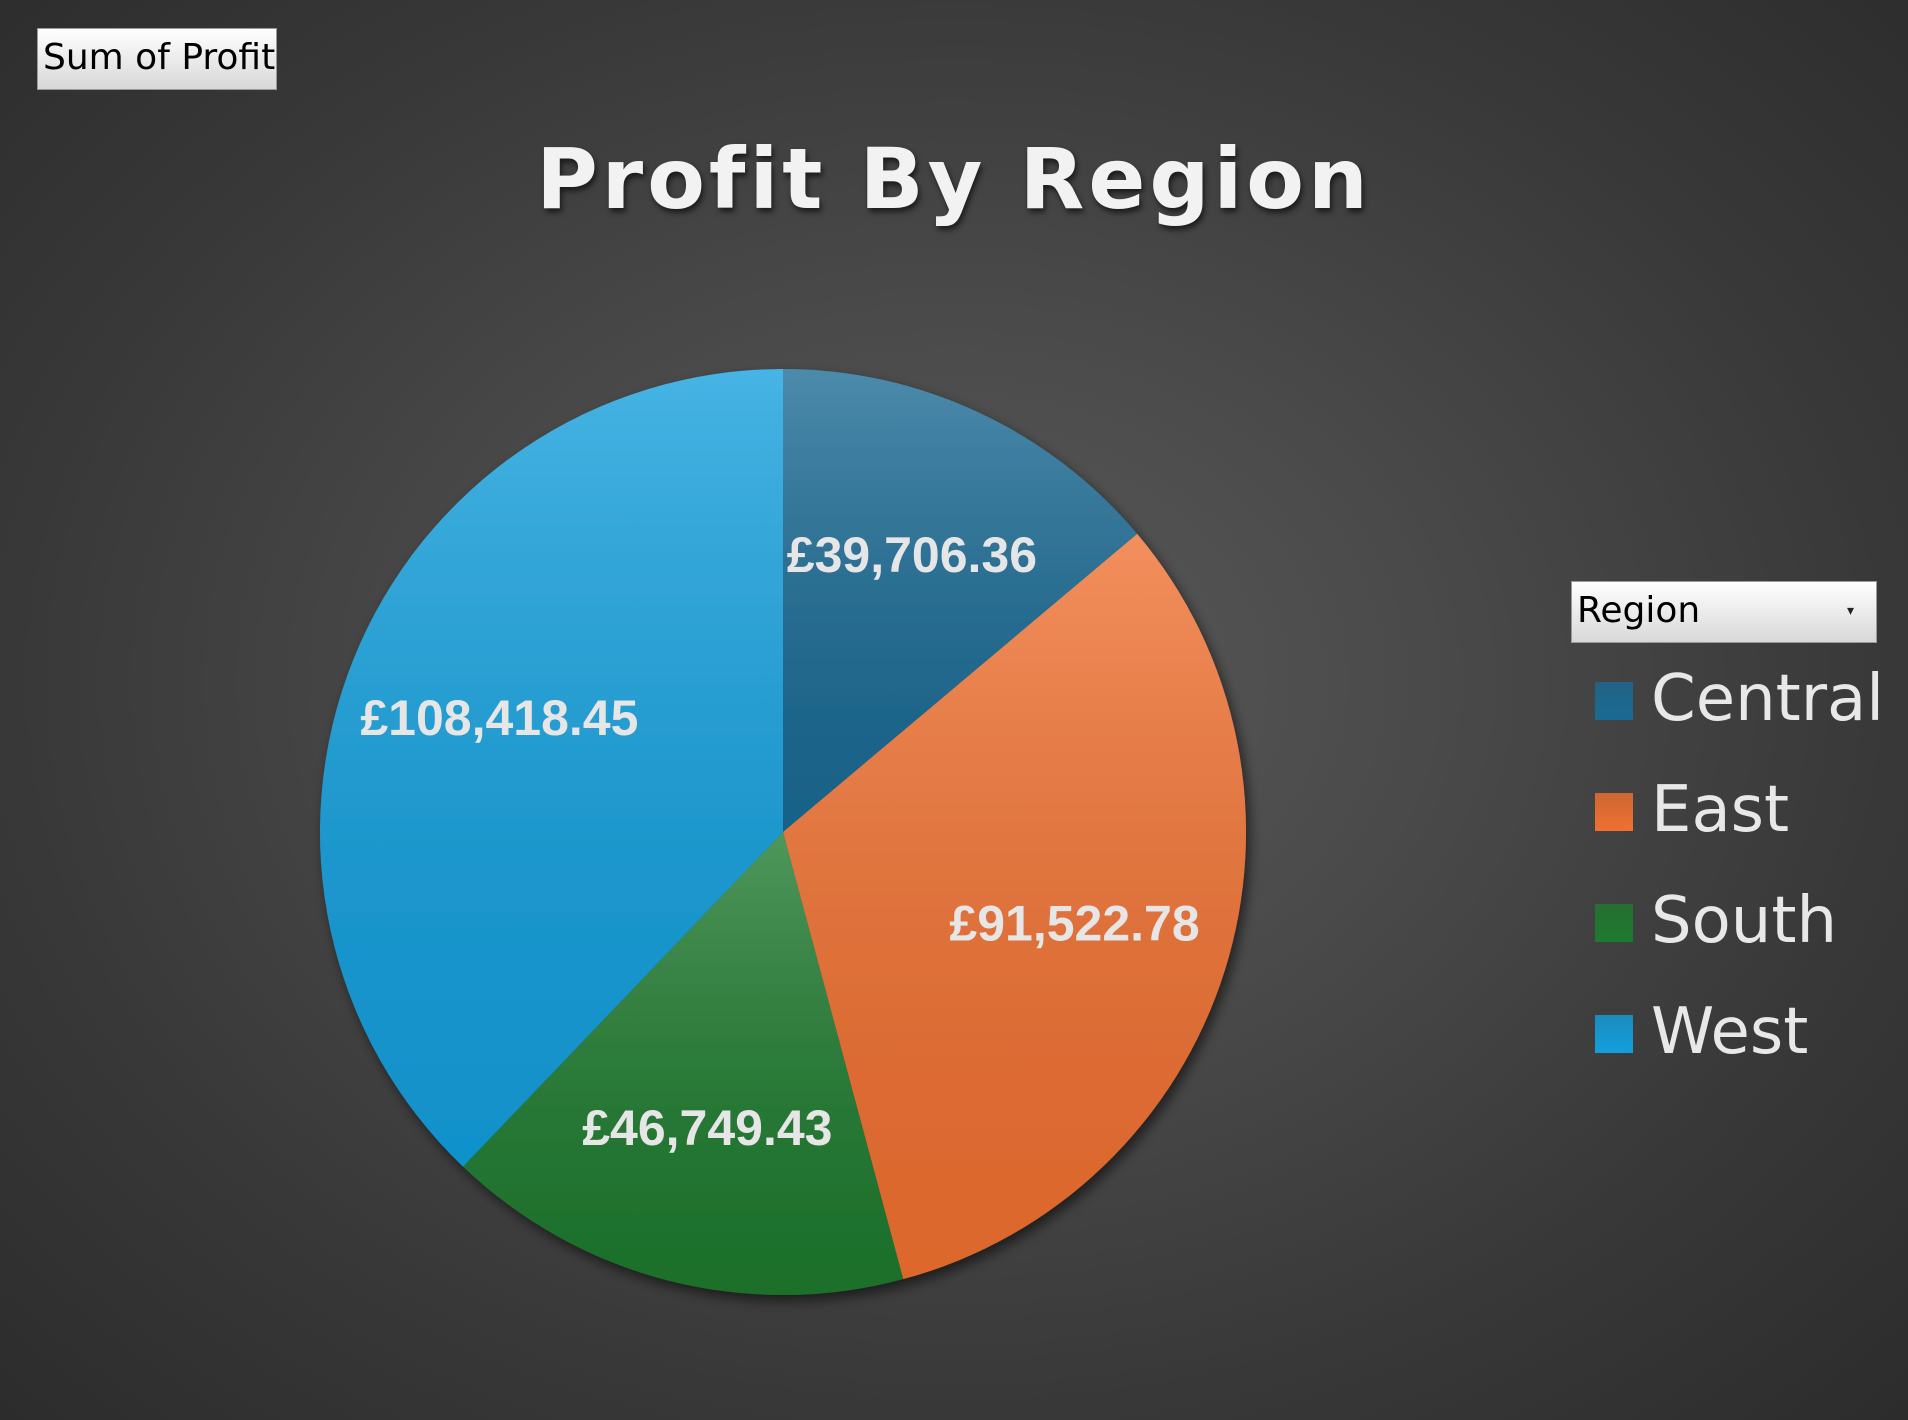  What do you see at coordinates (1720, 810) in the screenshot?
I see `legend-label-east: East` at bounding box center [1720, 810].